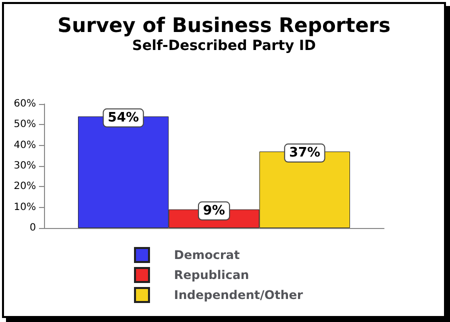  I want to click on chart-title: Survey of Business Reporters, so click(224, 25).